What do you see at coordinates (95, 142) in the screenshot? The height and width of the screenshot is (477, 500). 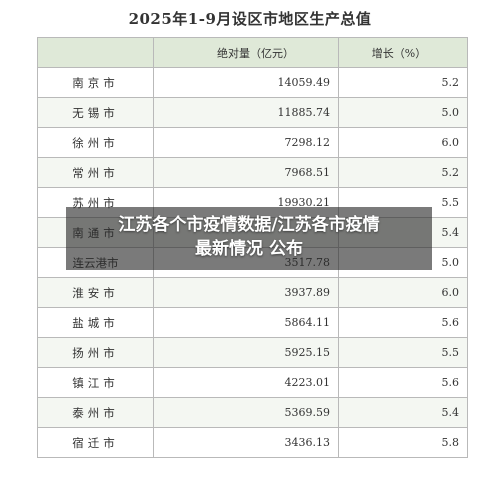 I see `city-cell: 徐州市` at bounding box center [95, 142].